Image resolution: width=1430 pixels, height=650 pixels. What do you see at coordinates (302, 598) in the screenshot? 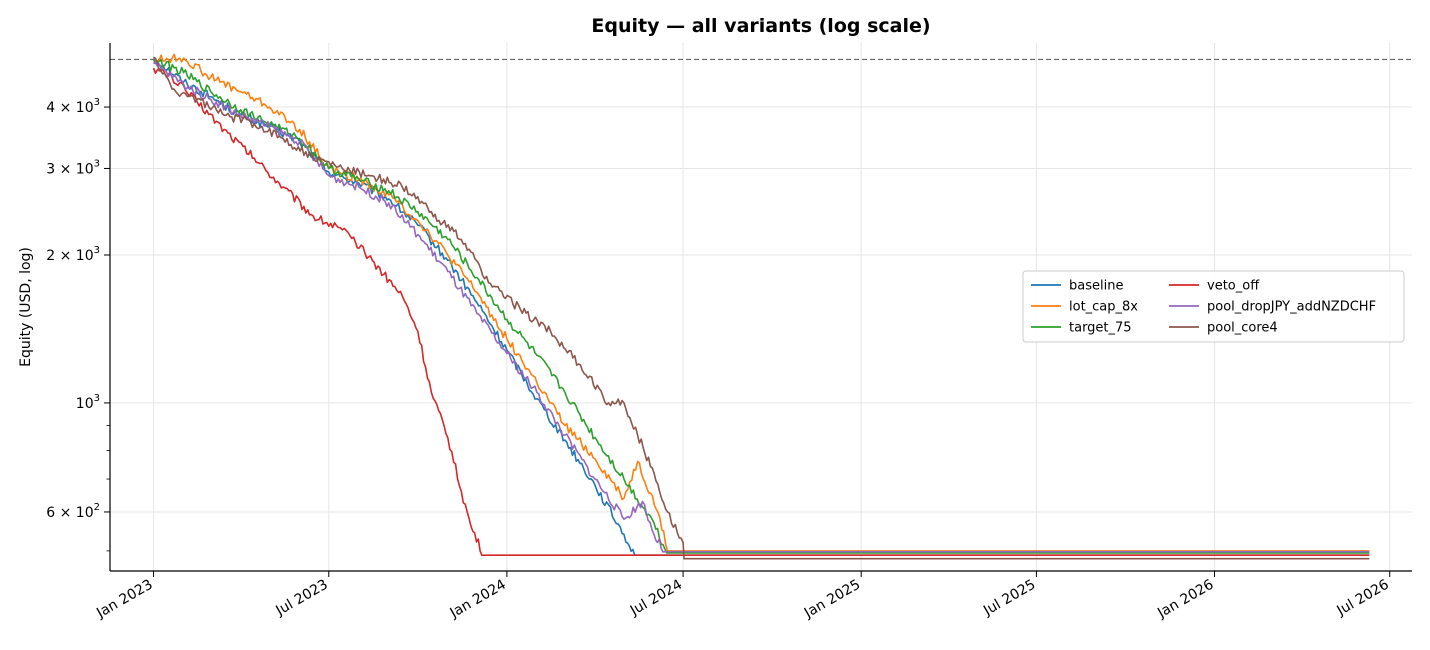
I see `x-tick-label-1: Jul 2023` at bounding box center [302, 598].